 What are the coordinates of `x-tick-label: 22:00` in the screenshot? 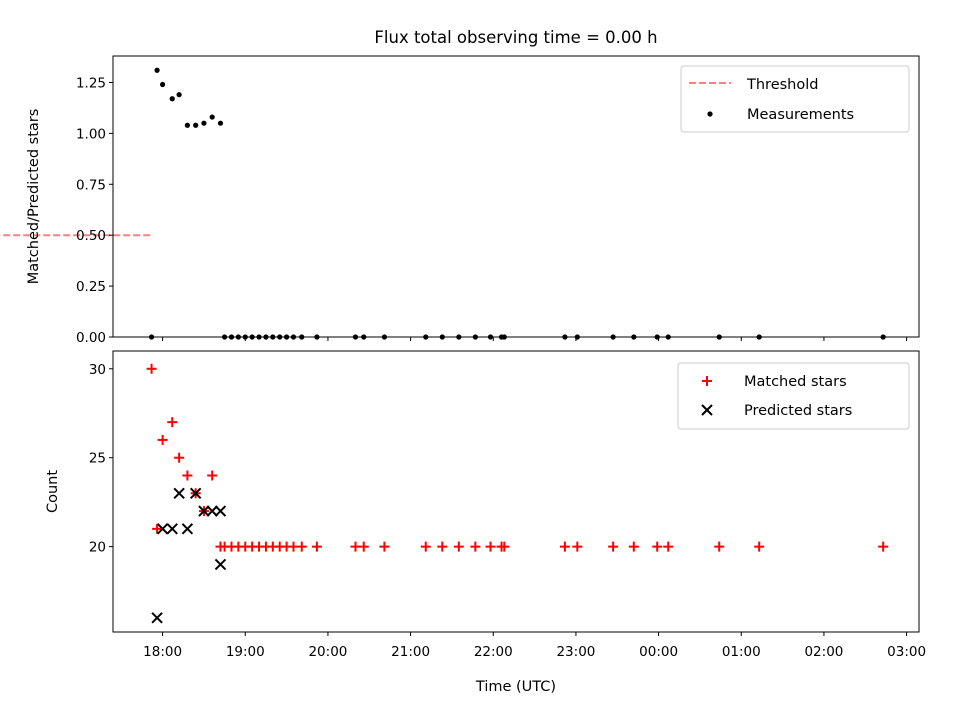 It's located at (493, 652).